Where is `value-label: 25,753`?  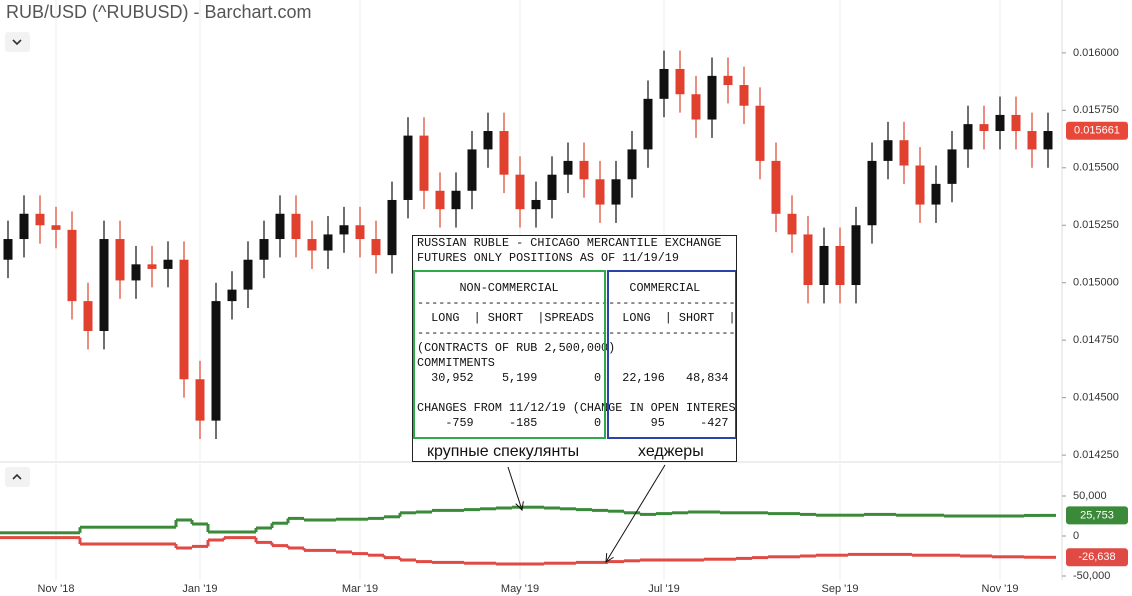 value-label: 25,753 is located at coordinates (1097, 515).